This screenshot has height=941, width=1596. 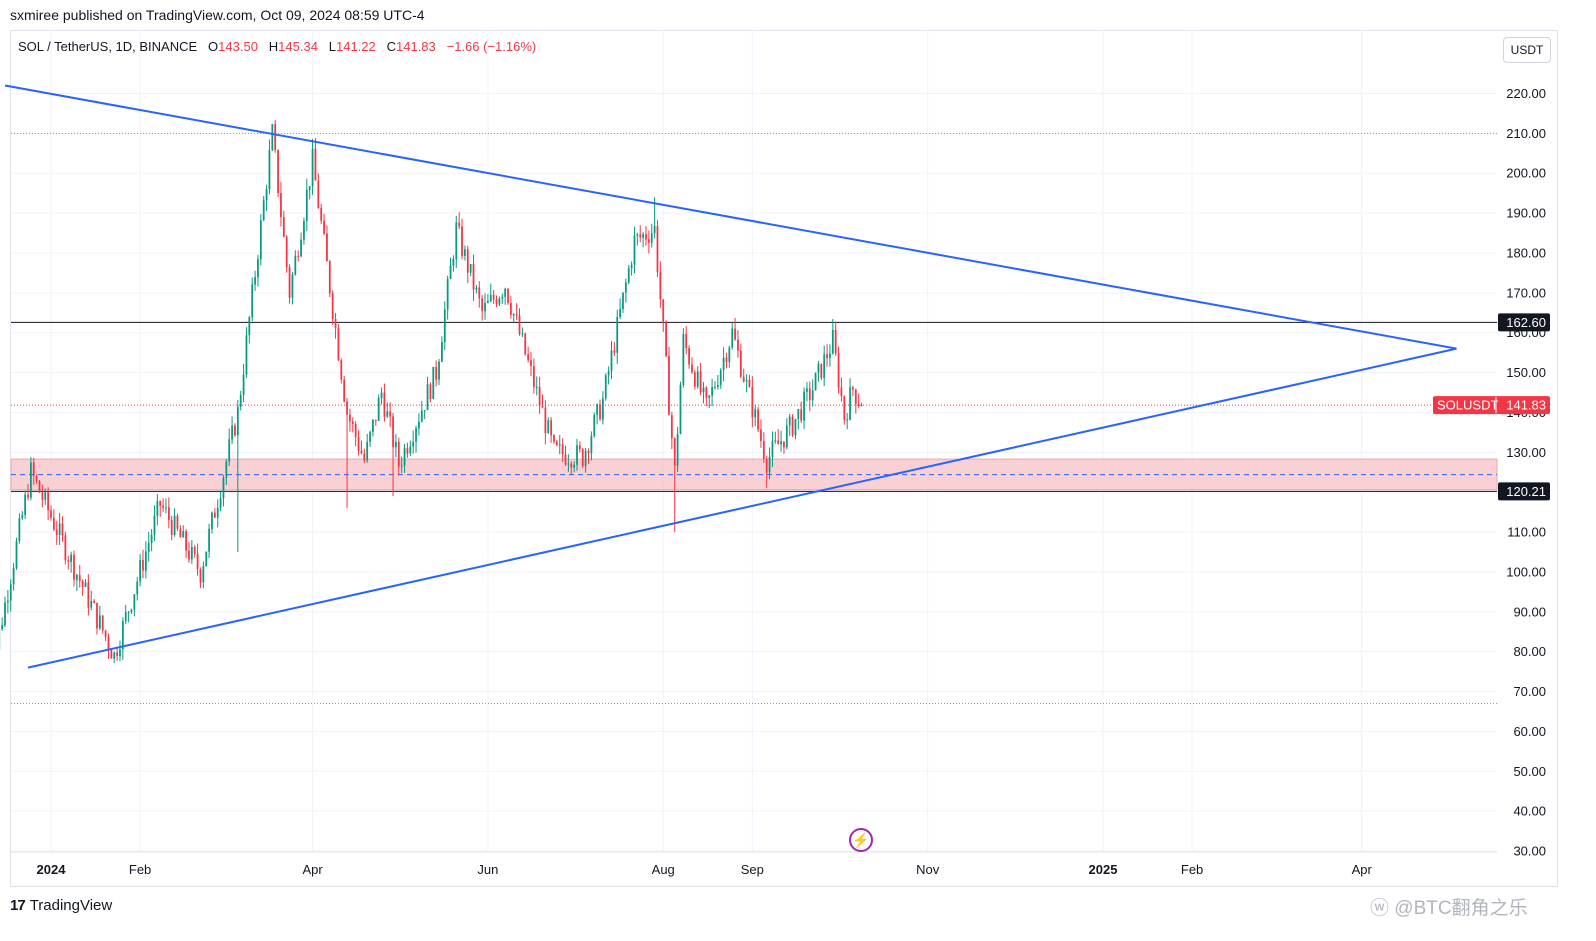 What do you see at coordinates (1524, 491) in the screenshot?
I see `support-price-tag` at bounding box center [1524, 491].